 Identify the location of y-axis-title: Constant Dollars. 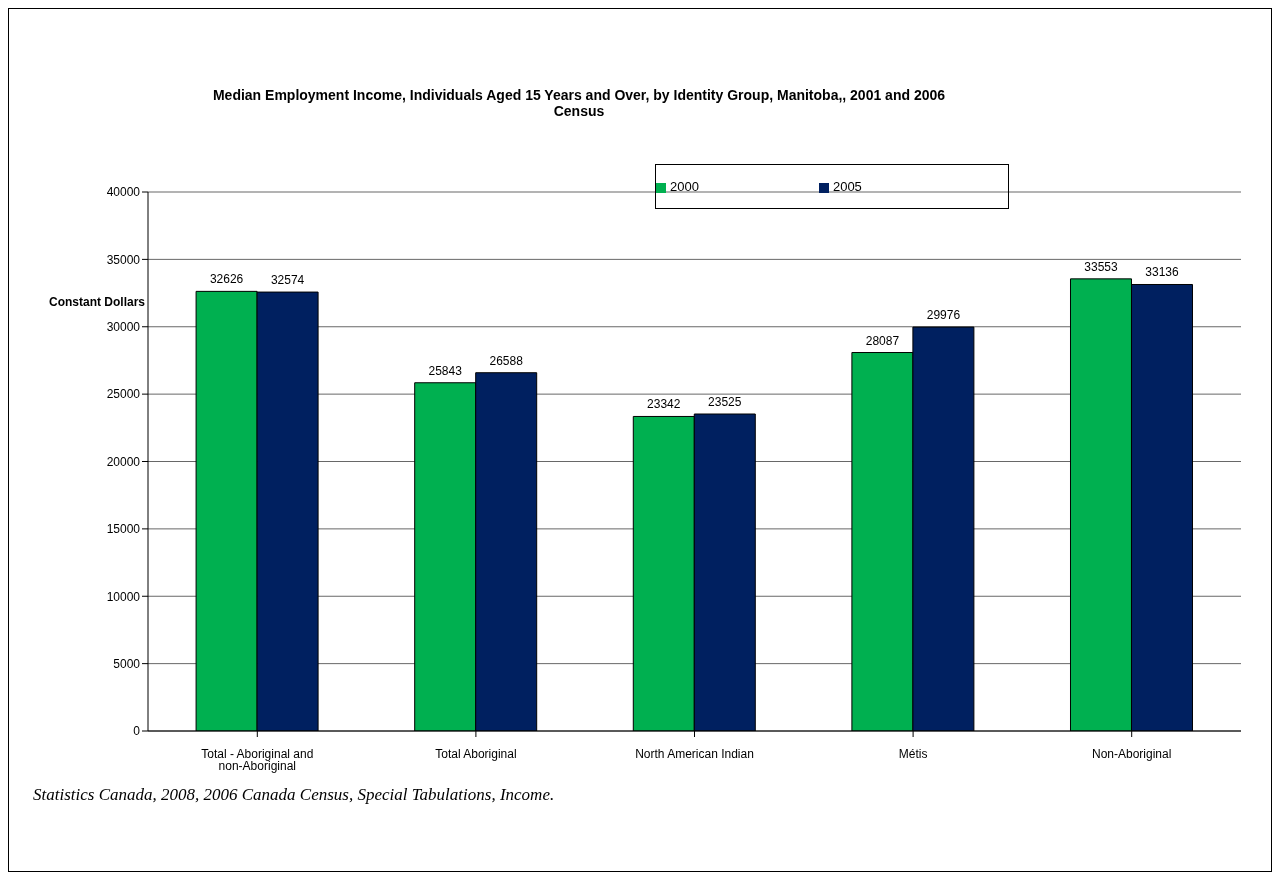
(97, 302).